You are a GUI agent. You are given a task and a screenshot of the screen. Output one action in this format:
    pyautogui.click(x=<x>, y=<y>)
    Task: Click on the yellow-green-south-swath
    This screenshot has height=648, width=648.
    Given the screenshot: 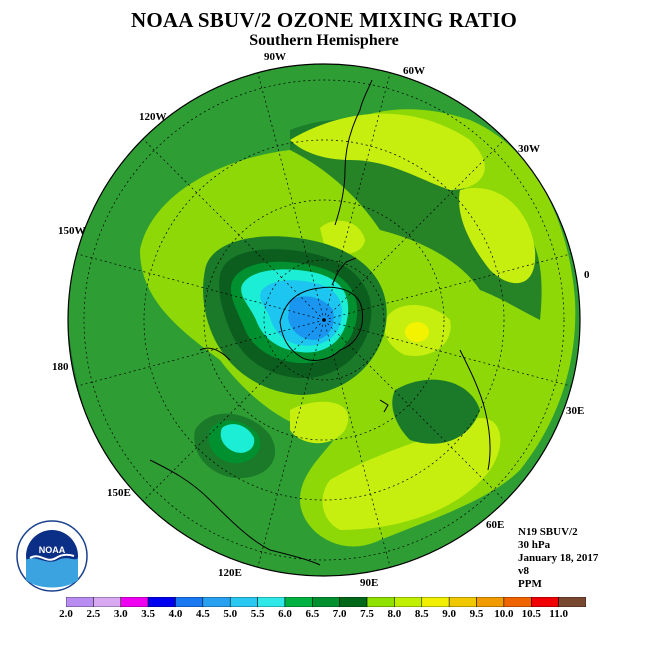 What is the action you would take?
    pyautogui.click(x=411, y=474)
    